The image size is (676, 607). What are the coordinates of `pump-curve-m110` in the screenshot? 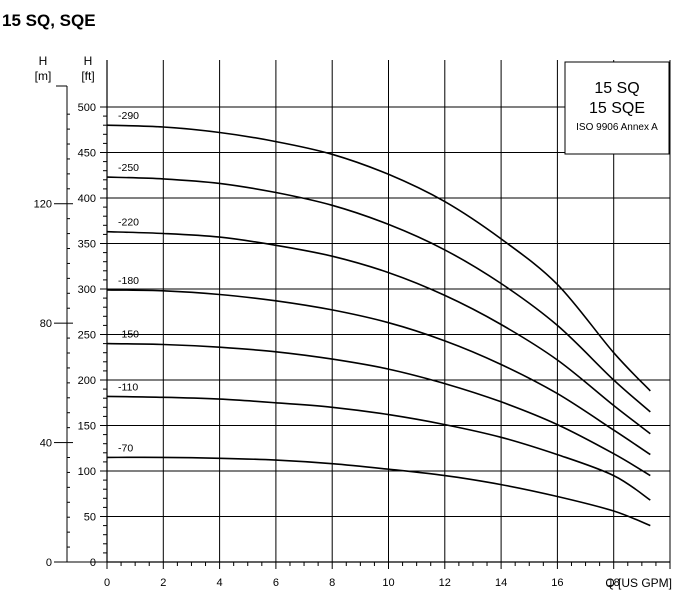 It's located at (378, 448).